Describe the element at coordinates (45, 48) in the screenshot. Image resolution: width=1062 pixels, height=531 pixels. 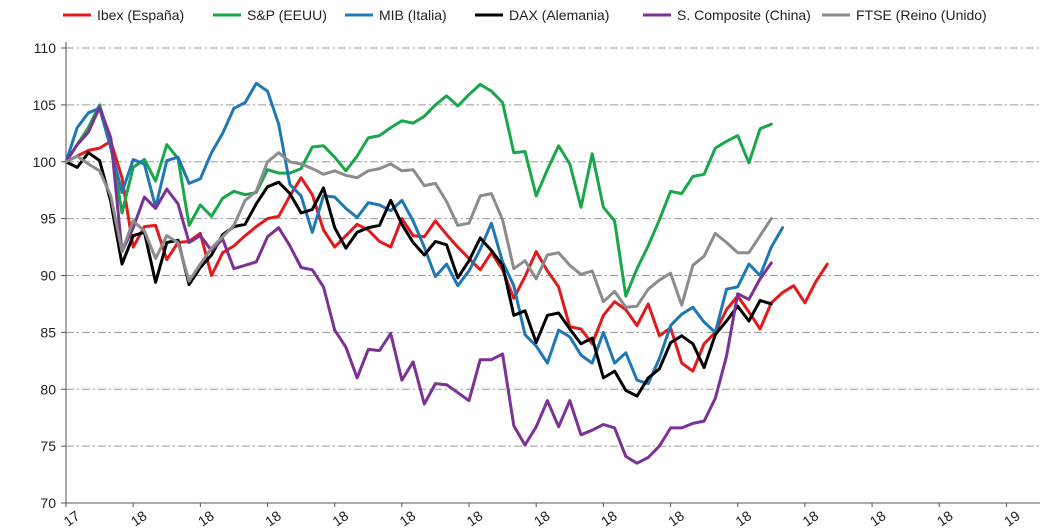
I see `y-tick-label: 110` at that location.